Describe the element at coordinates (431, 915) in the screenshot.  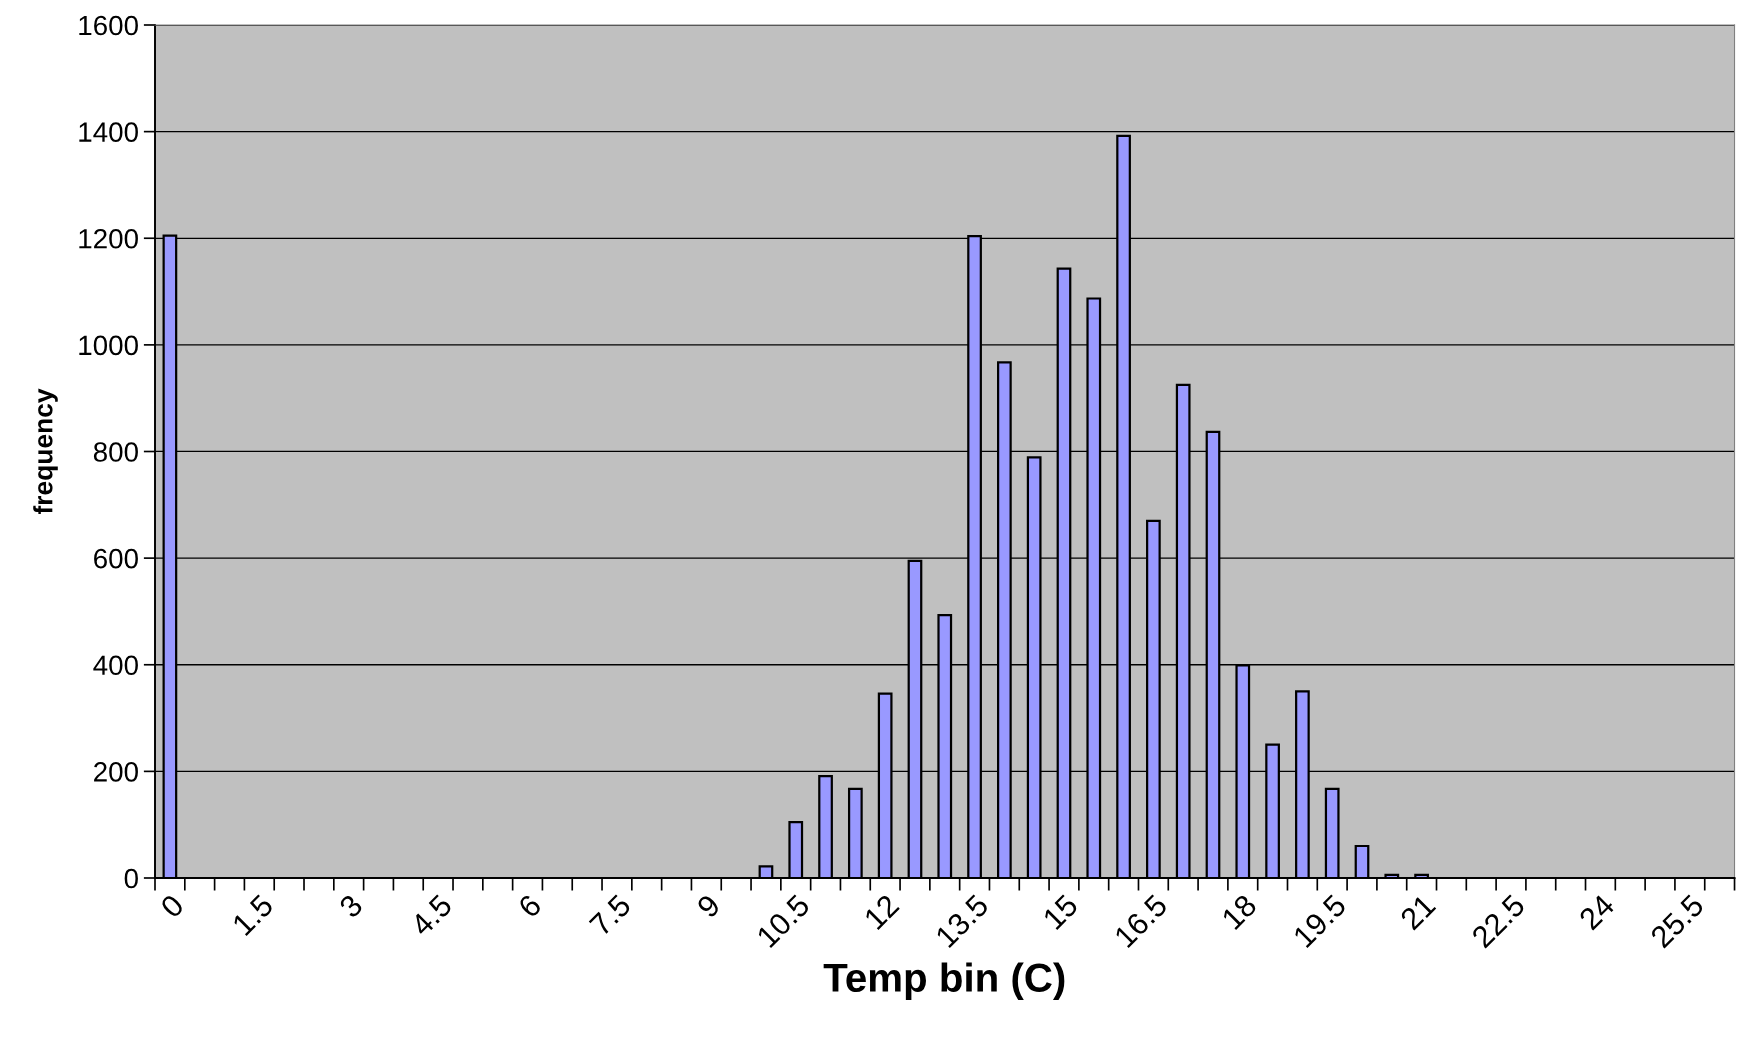
I see `x-tick-label: 4.5` at that location.